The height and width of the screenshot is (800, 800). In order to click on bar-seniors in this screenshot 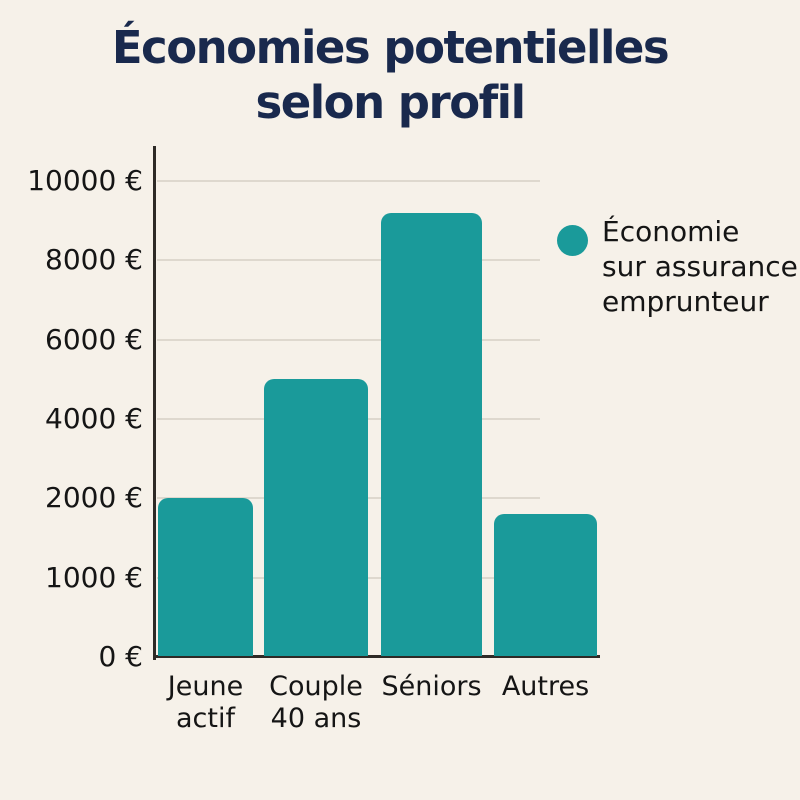, I will do `click(431, 434)`.